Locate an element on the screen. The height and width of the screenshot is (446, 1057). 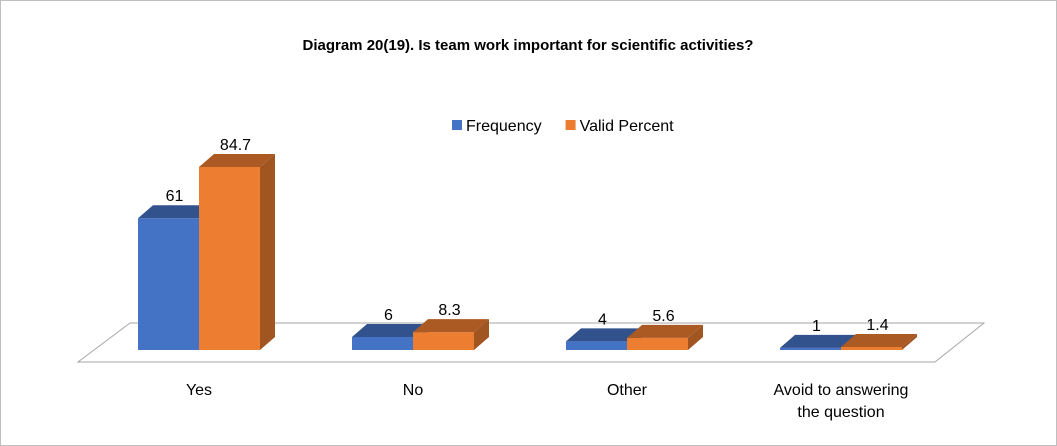
value-label: 4 is located at coordinates (602, 319).